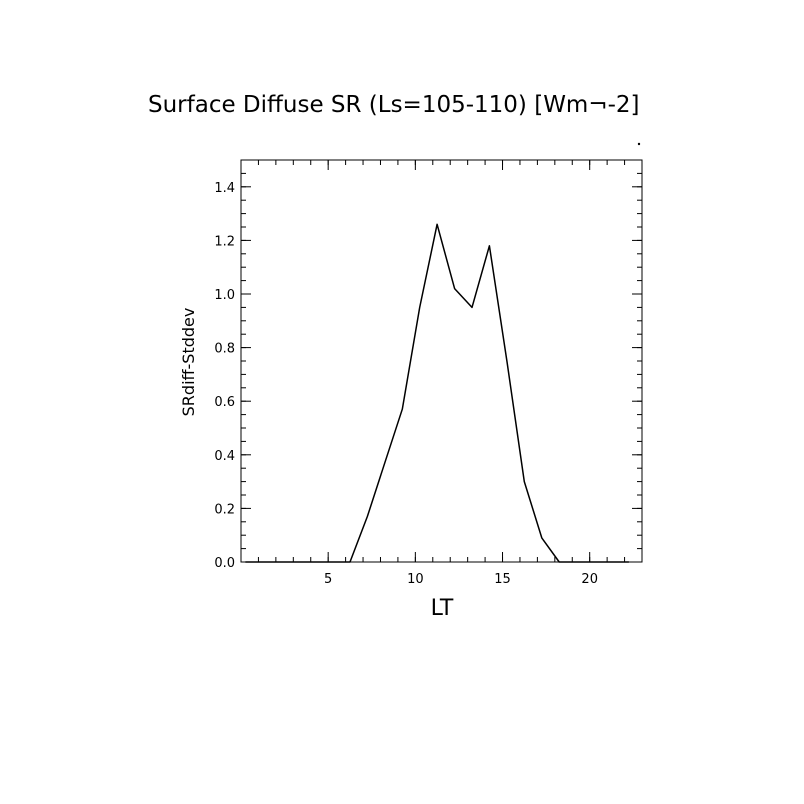 The width and height of the screenshot is (804, 804). I want to click on x-tick-label: 15, so click(502, 579).